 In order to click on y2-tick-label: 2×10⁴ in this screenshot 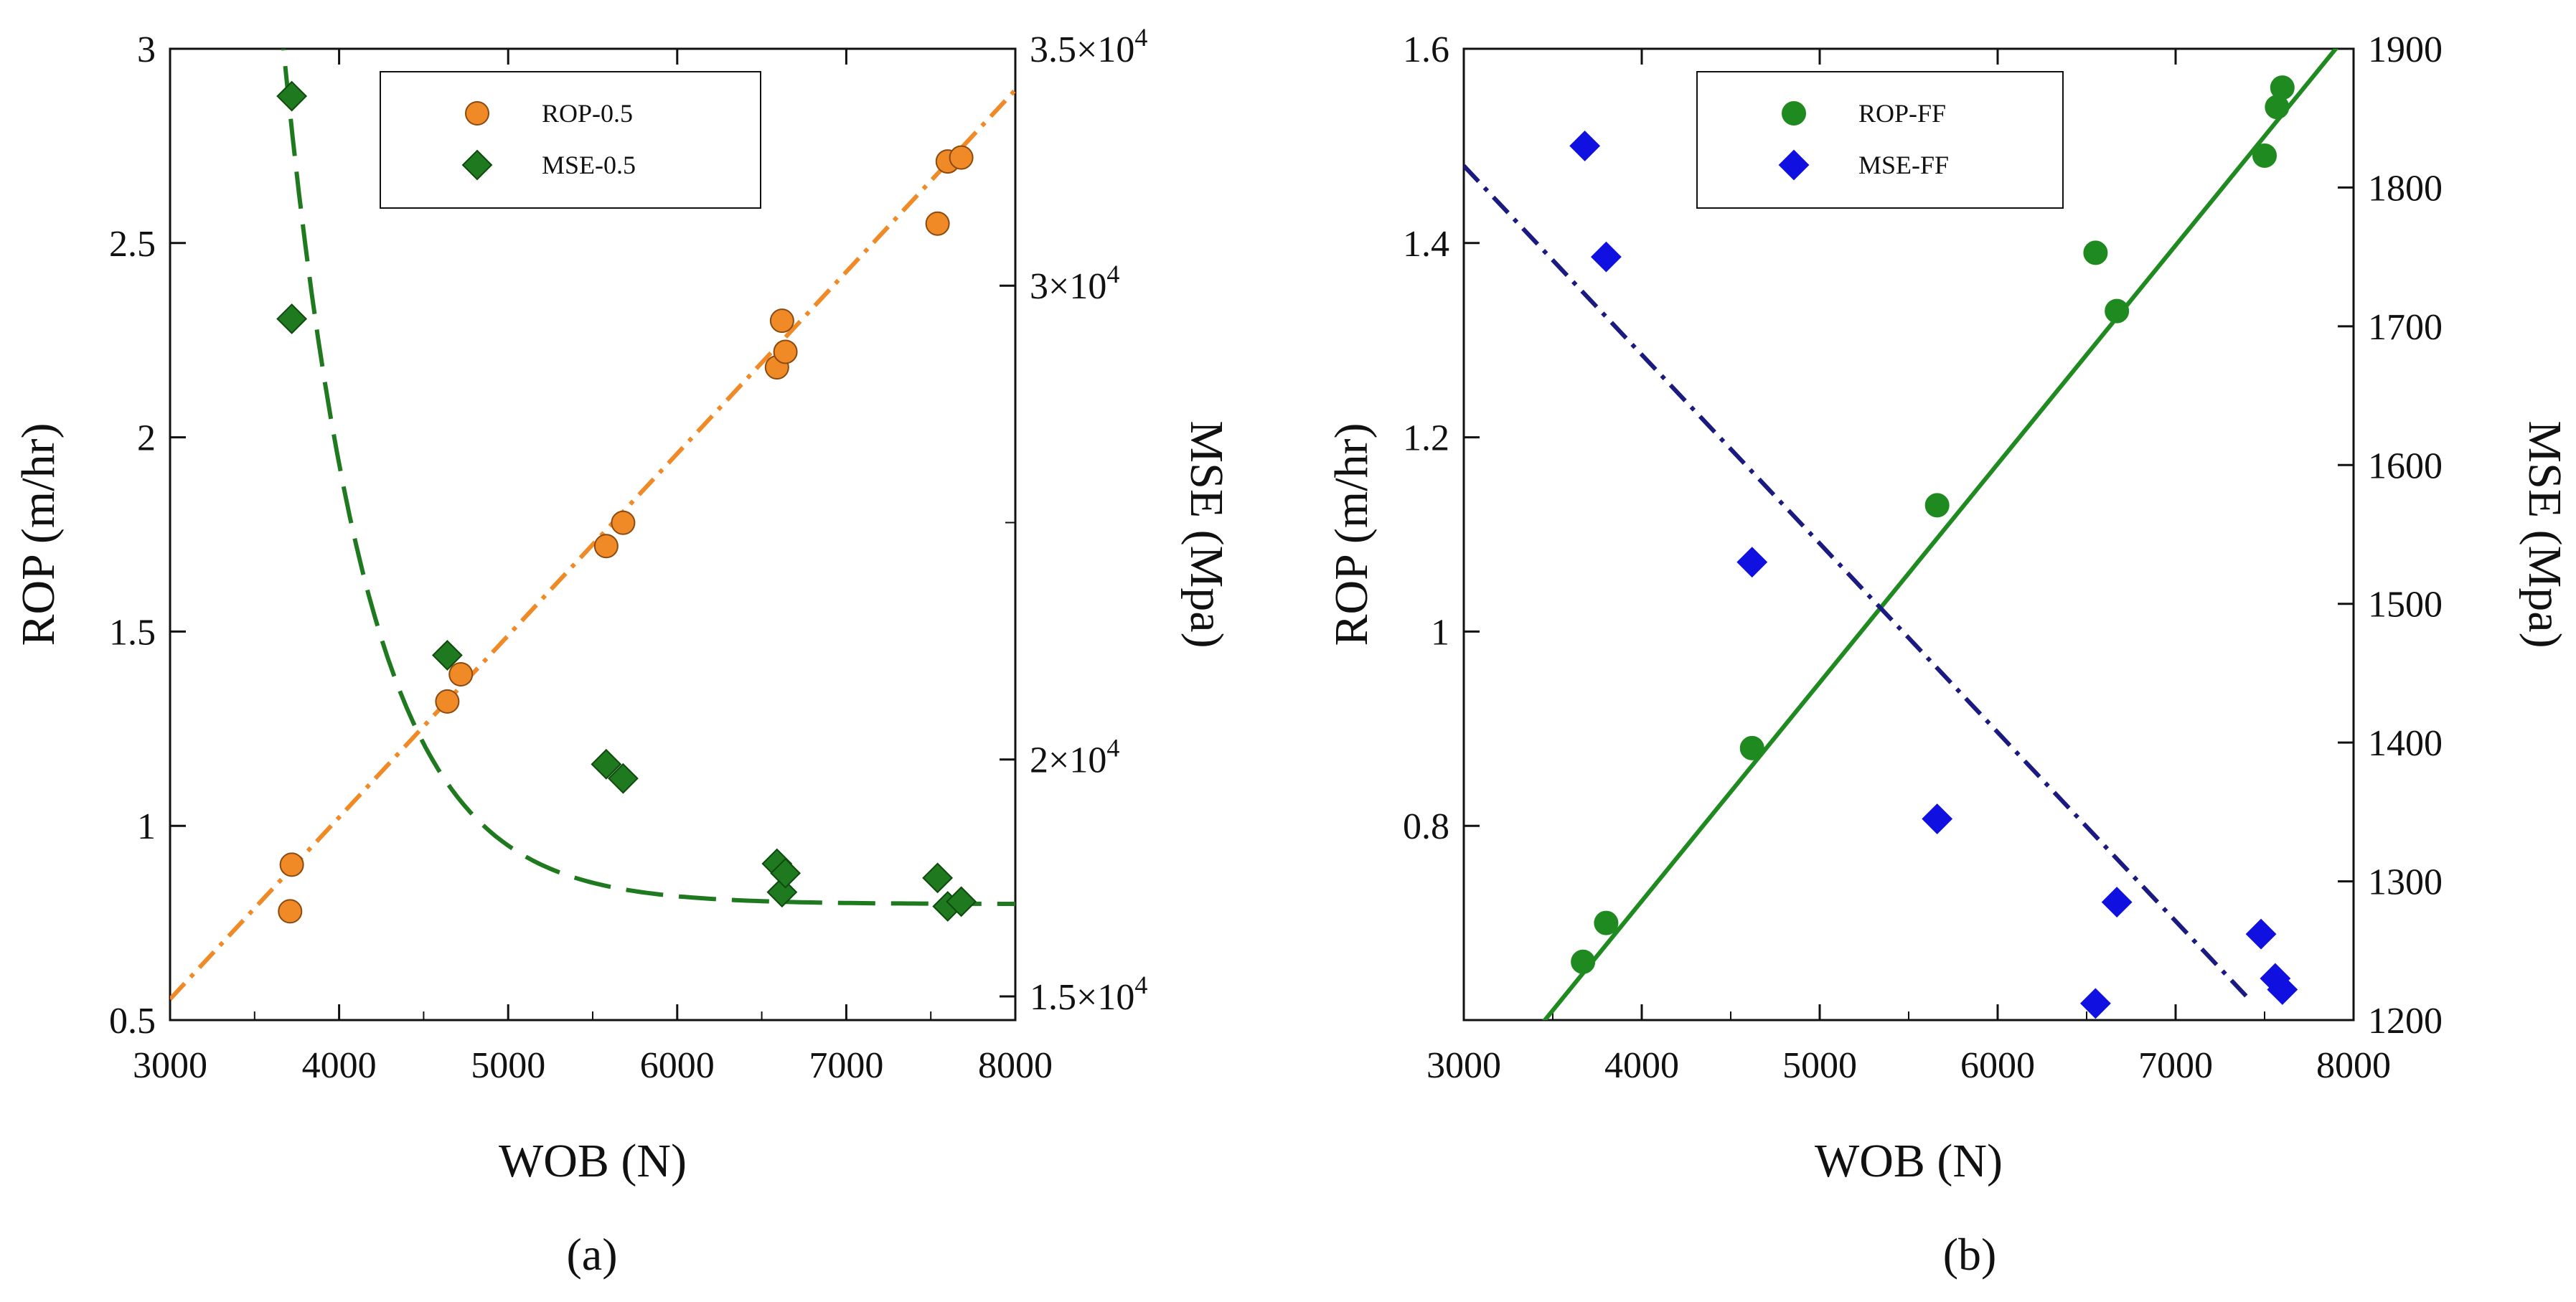, I will do `click(1074, 757)`.